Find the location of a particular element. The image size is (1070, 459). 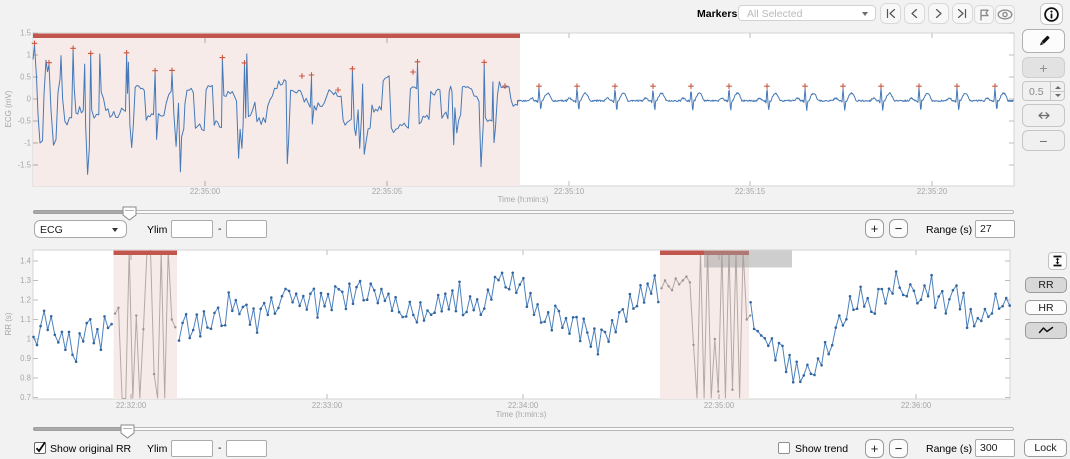

svg-text: 0.9 is located at coordinates (25, 358).